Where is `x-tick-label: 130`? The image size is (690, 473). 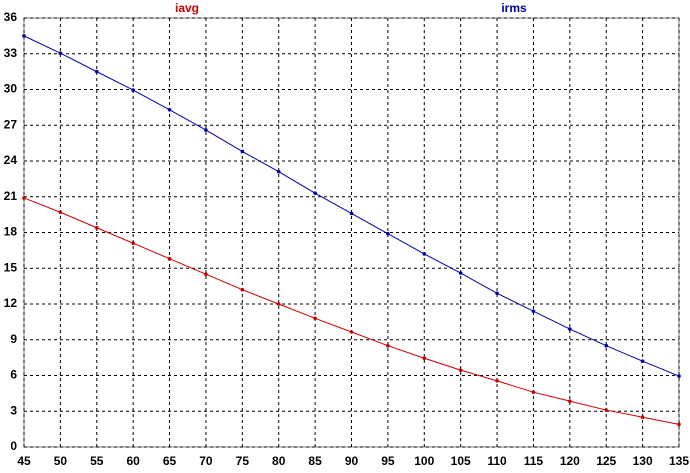
x-tick-label: 130 is located at coordinates (643, 461).